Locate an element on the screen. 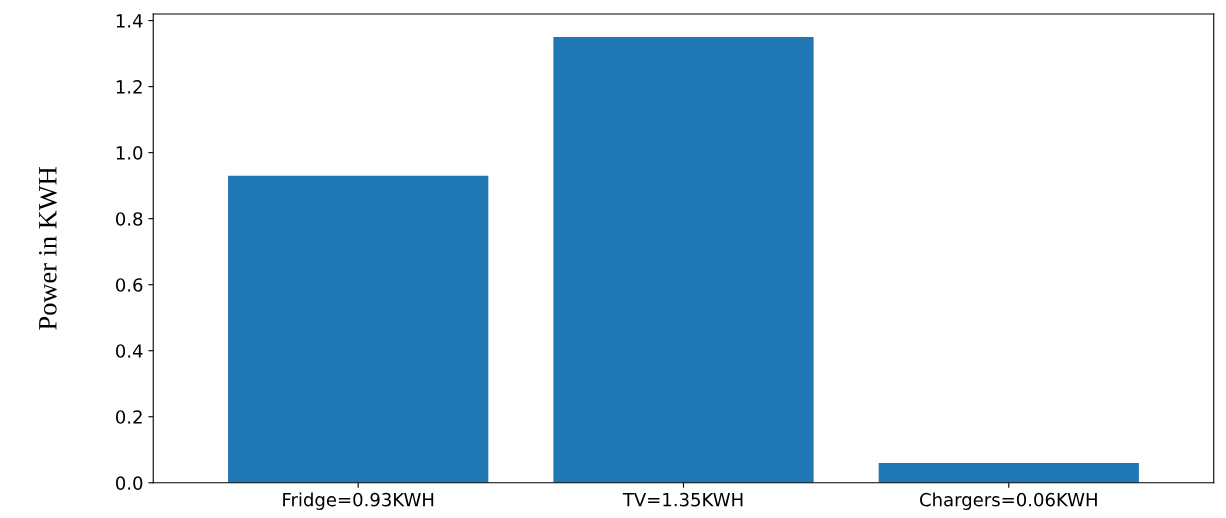 The height and width of the screenshot is (518, 1226). y-tick-label: 0.2 is located at coordinates (129, 417).